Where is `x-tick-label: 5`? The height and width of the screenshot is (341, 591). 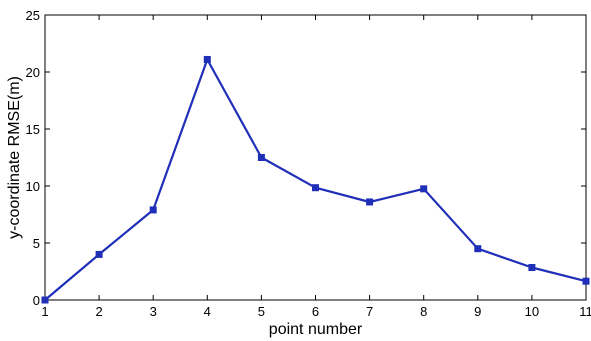 x-tick-label: 5 is located at coordinates (261, 311).